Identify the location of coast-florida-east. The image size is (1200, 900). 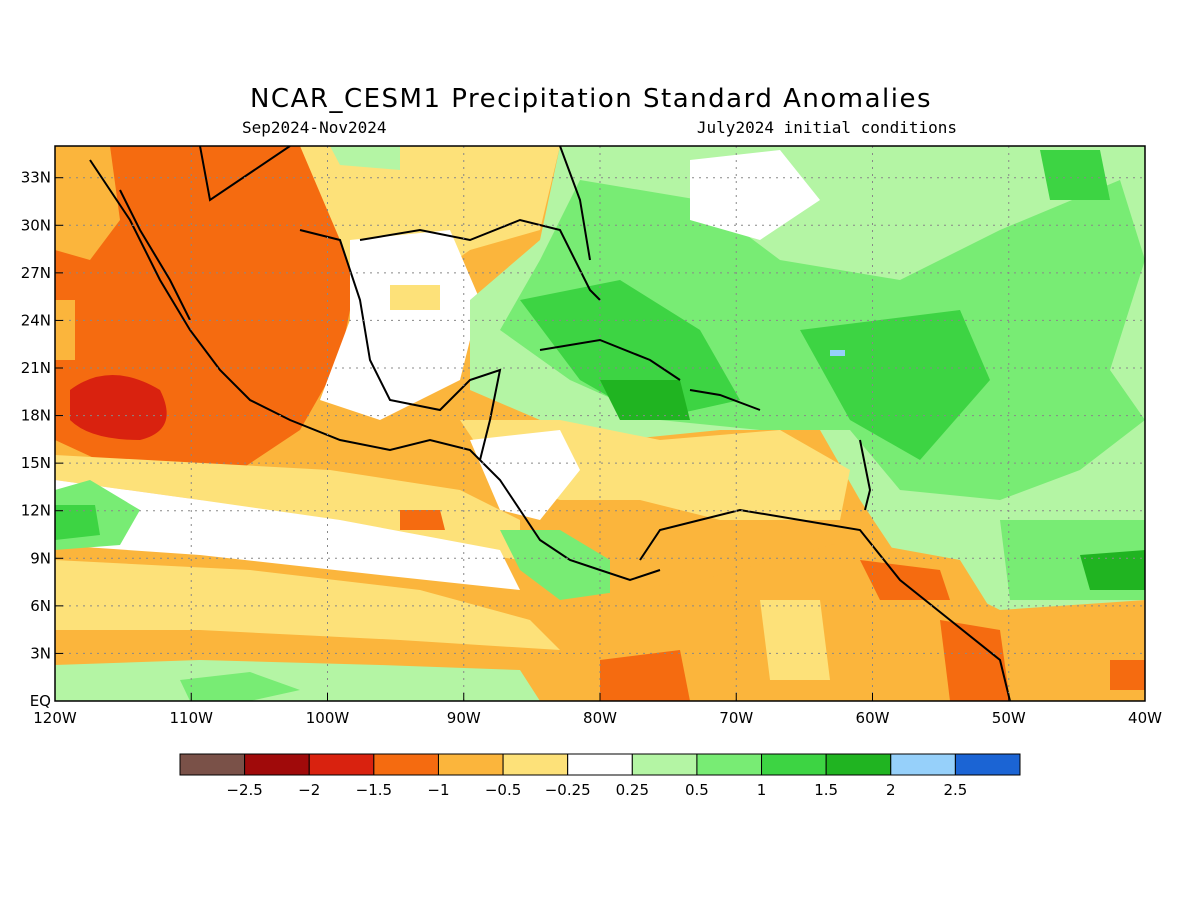
(575, 203).